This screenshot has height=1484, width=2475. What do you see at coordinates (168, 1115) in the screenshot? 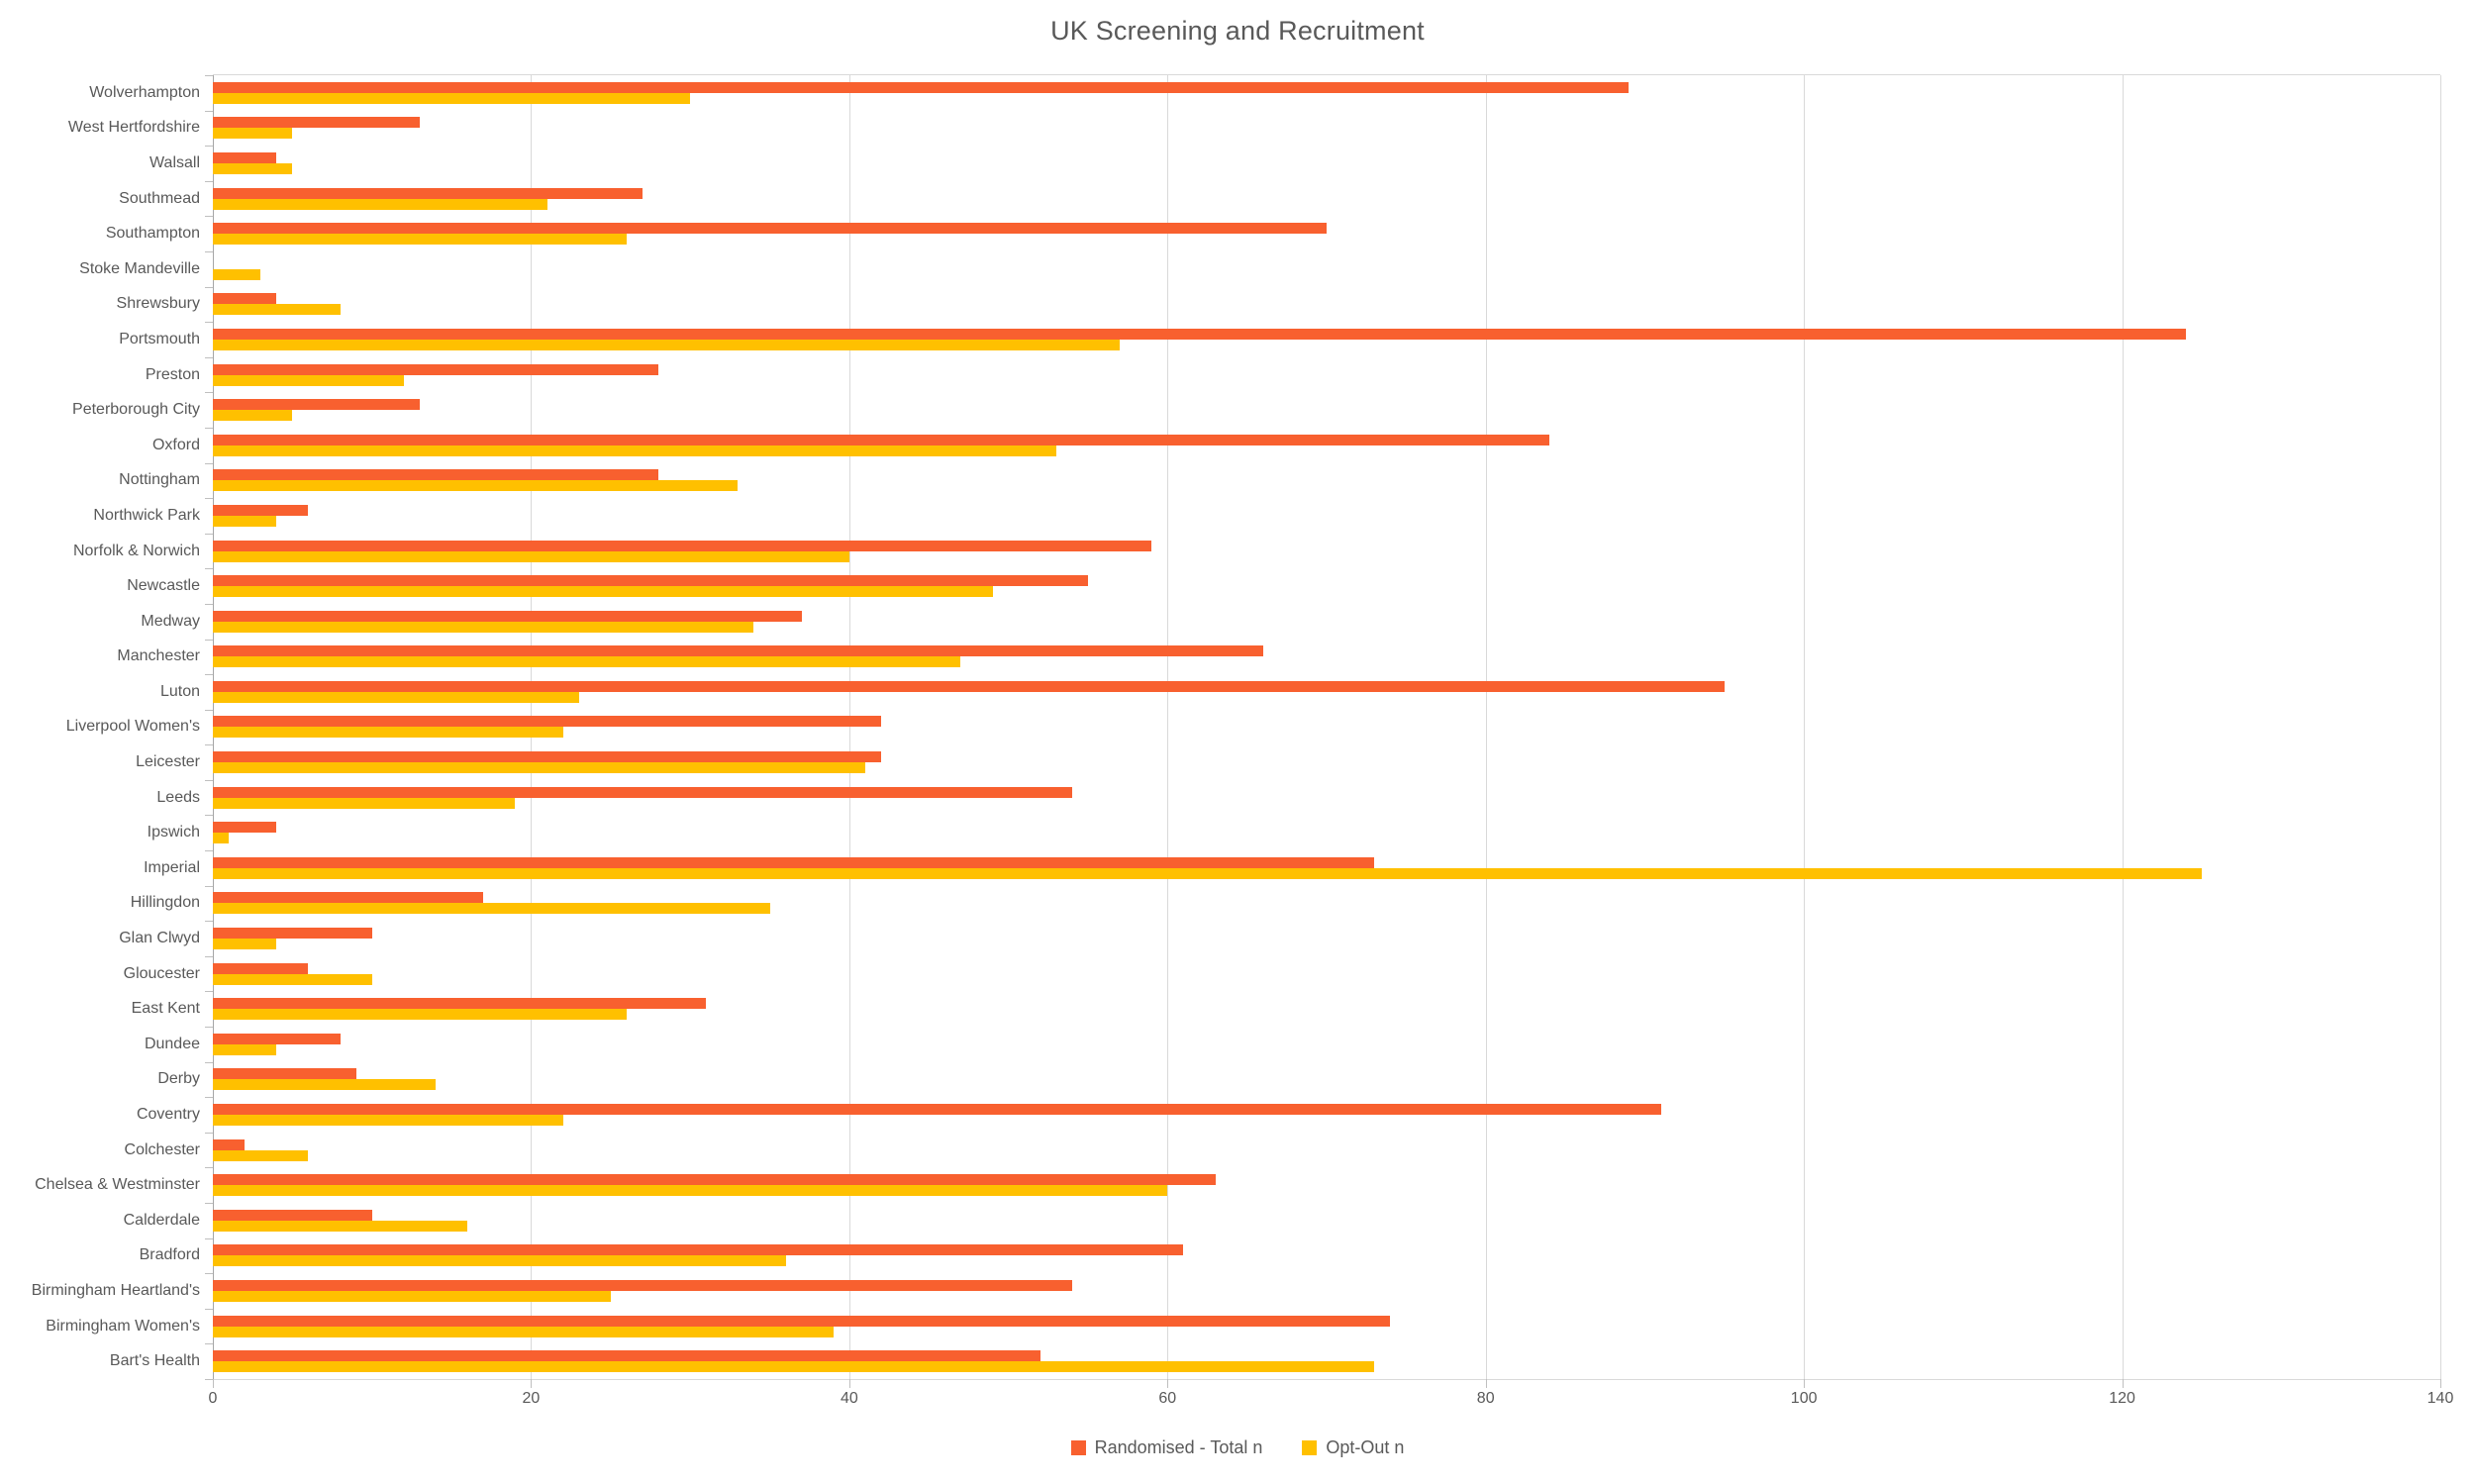
I see `category-label: Coventry` at bounding box center [168, 1115].